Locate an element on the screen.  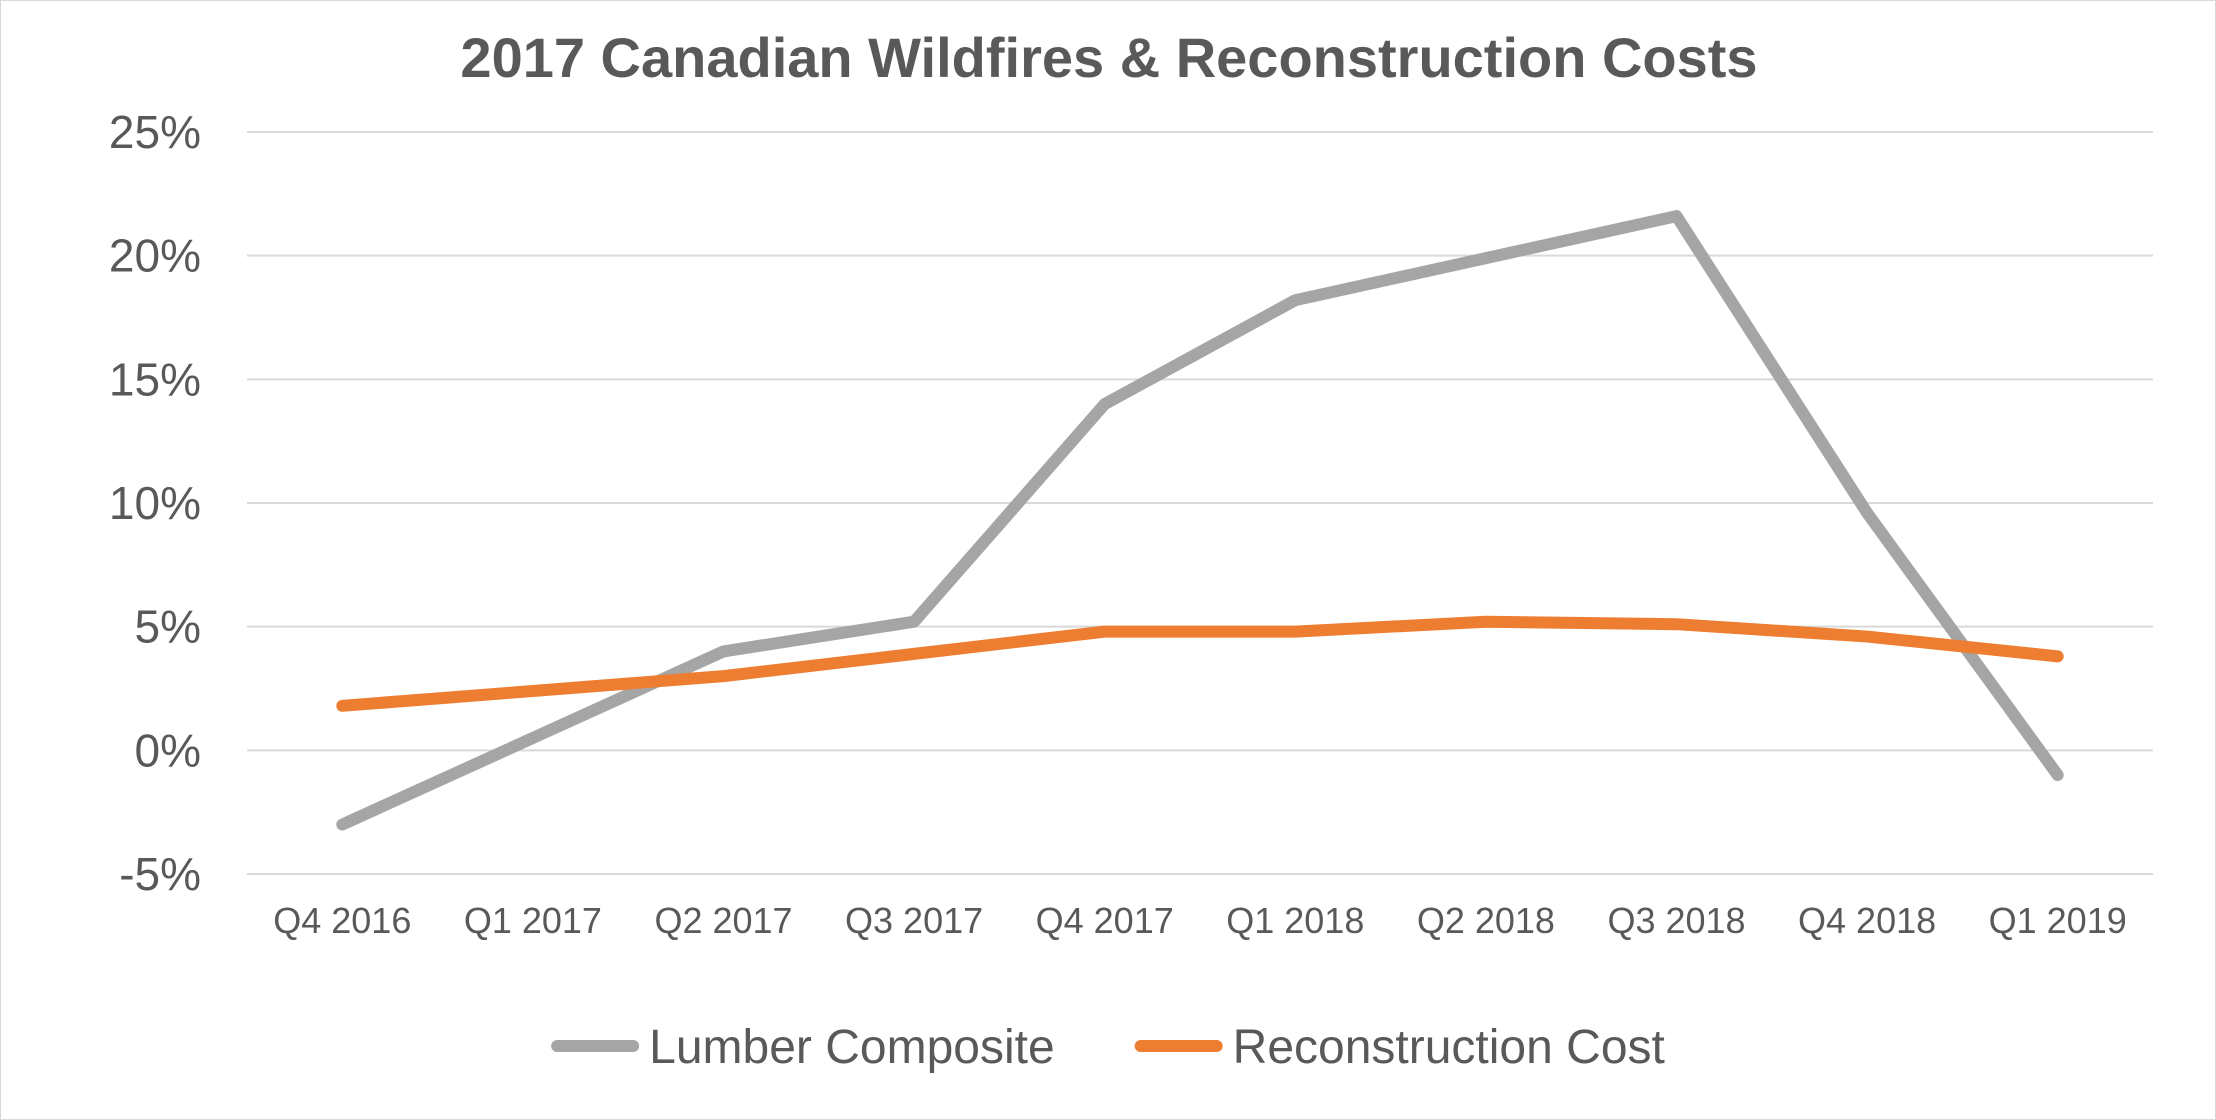
y-tick-label: 10% is located at coordinates (155, 503).